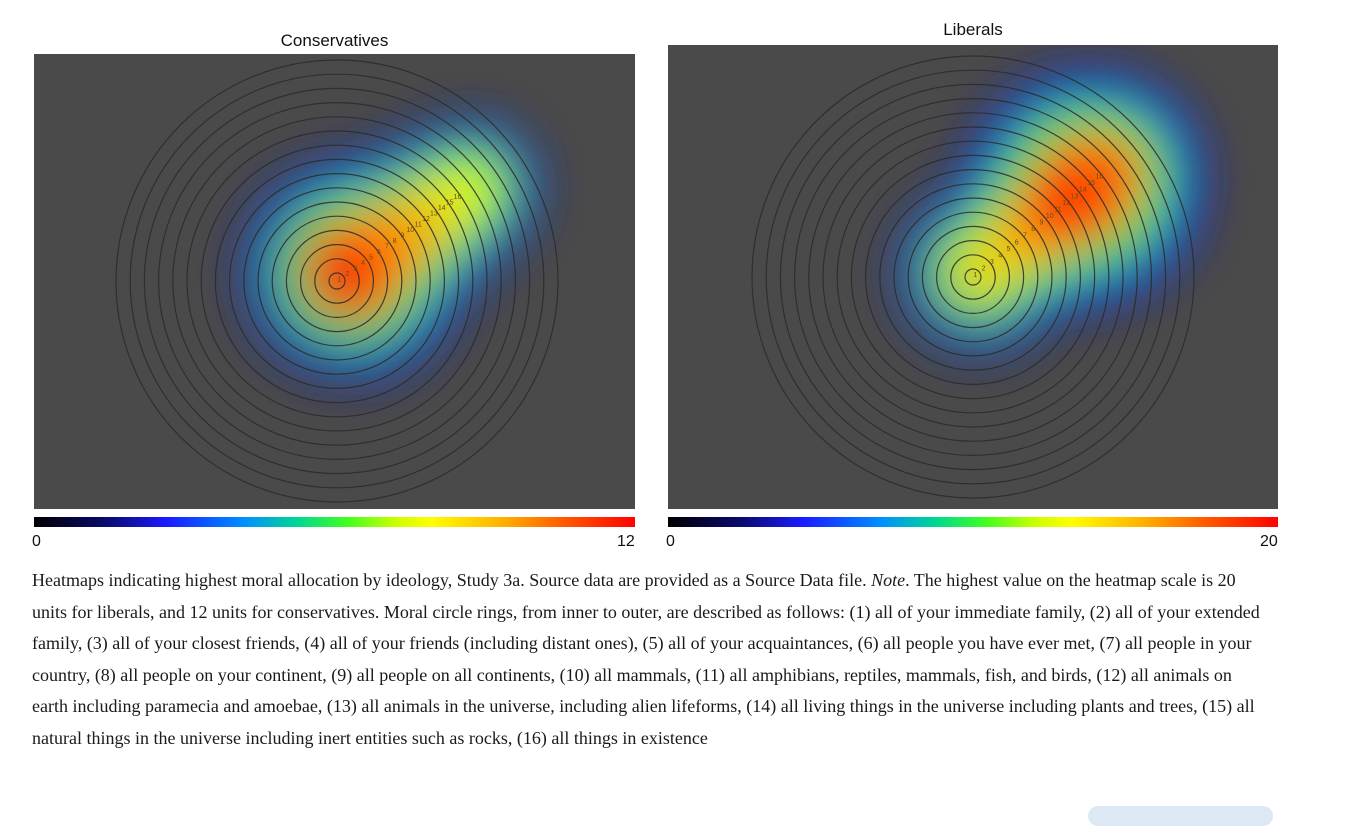 This screenshot has height=826, width=1353. I want to click on liberals-scale-min: 0, so click(670, 541).